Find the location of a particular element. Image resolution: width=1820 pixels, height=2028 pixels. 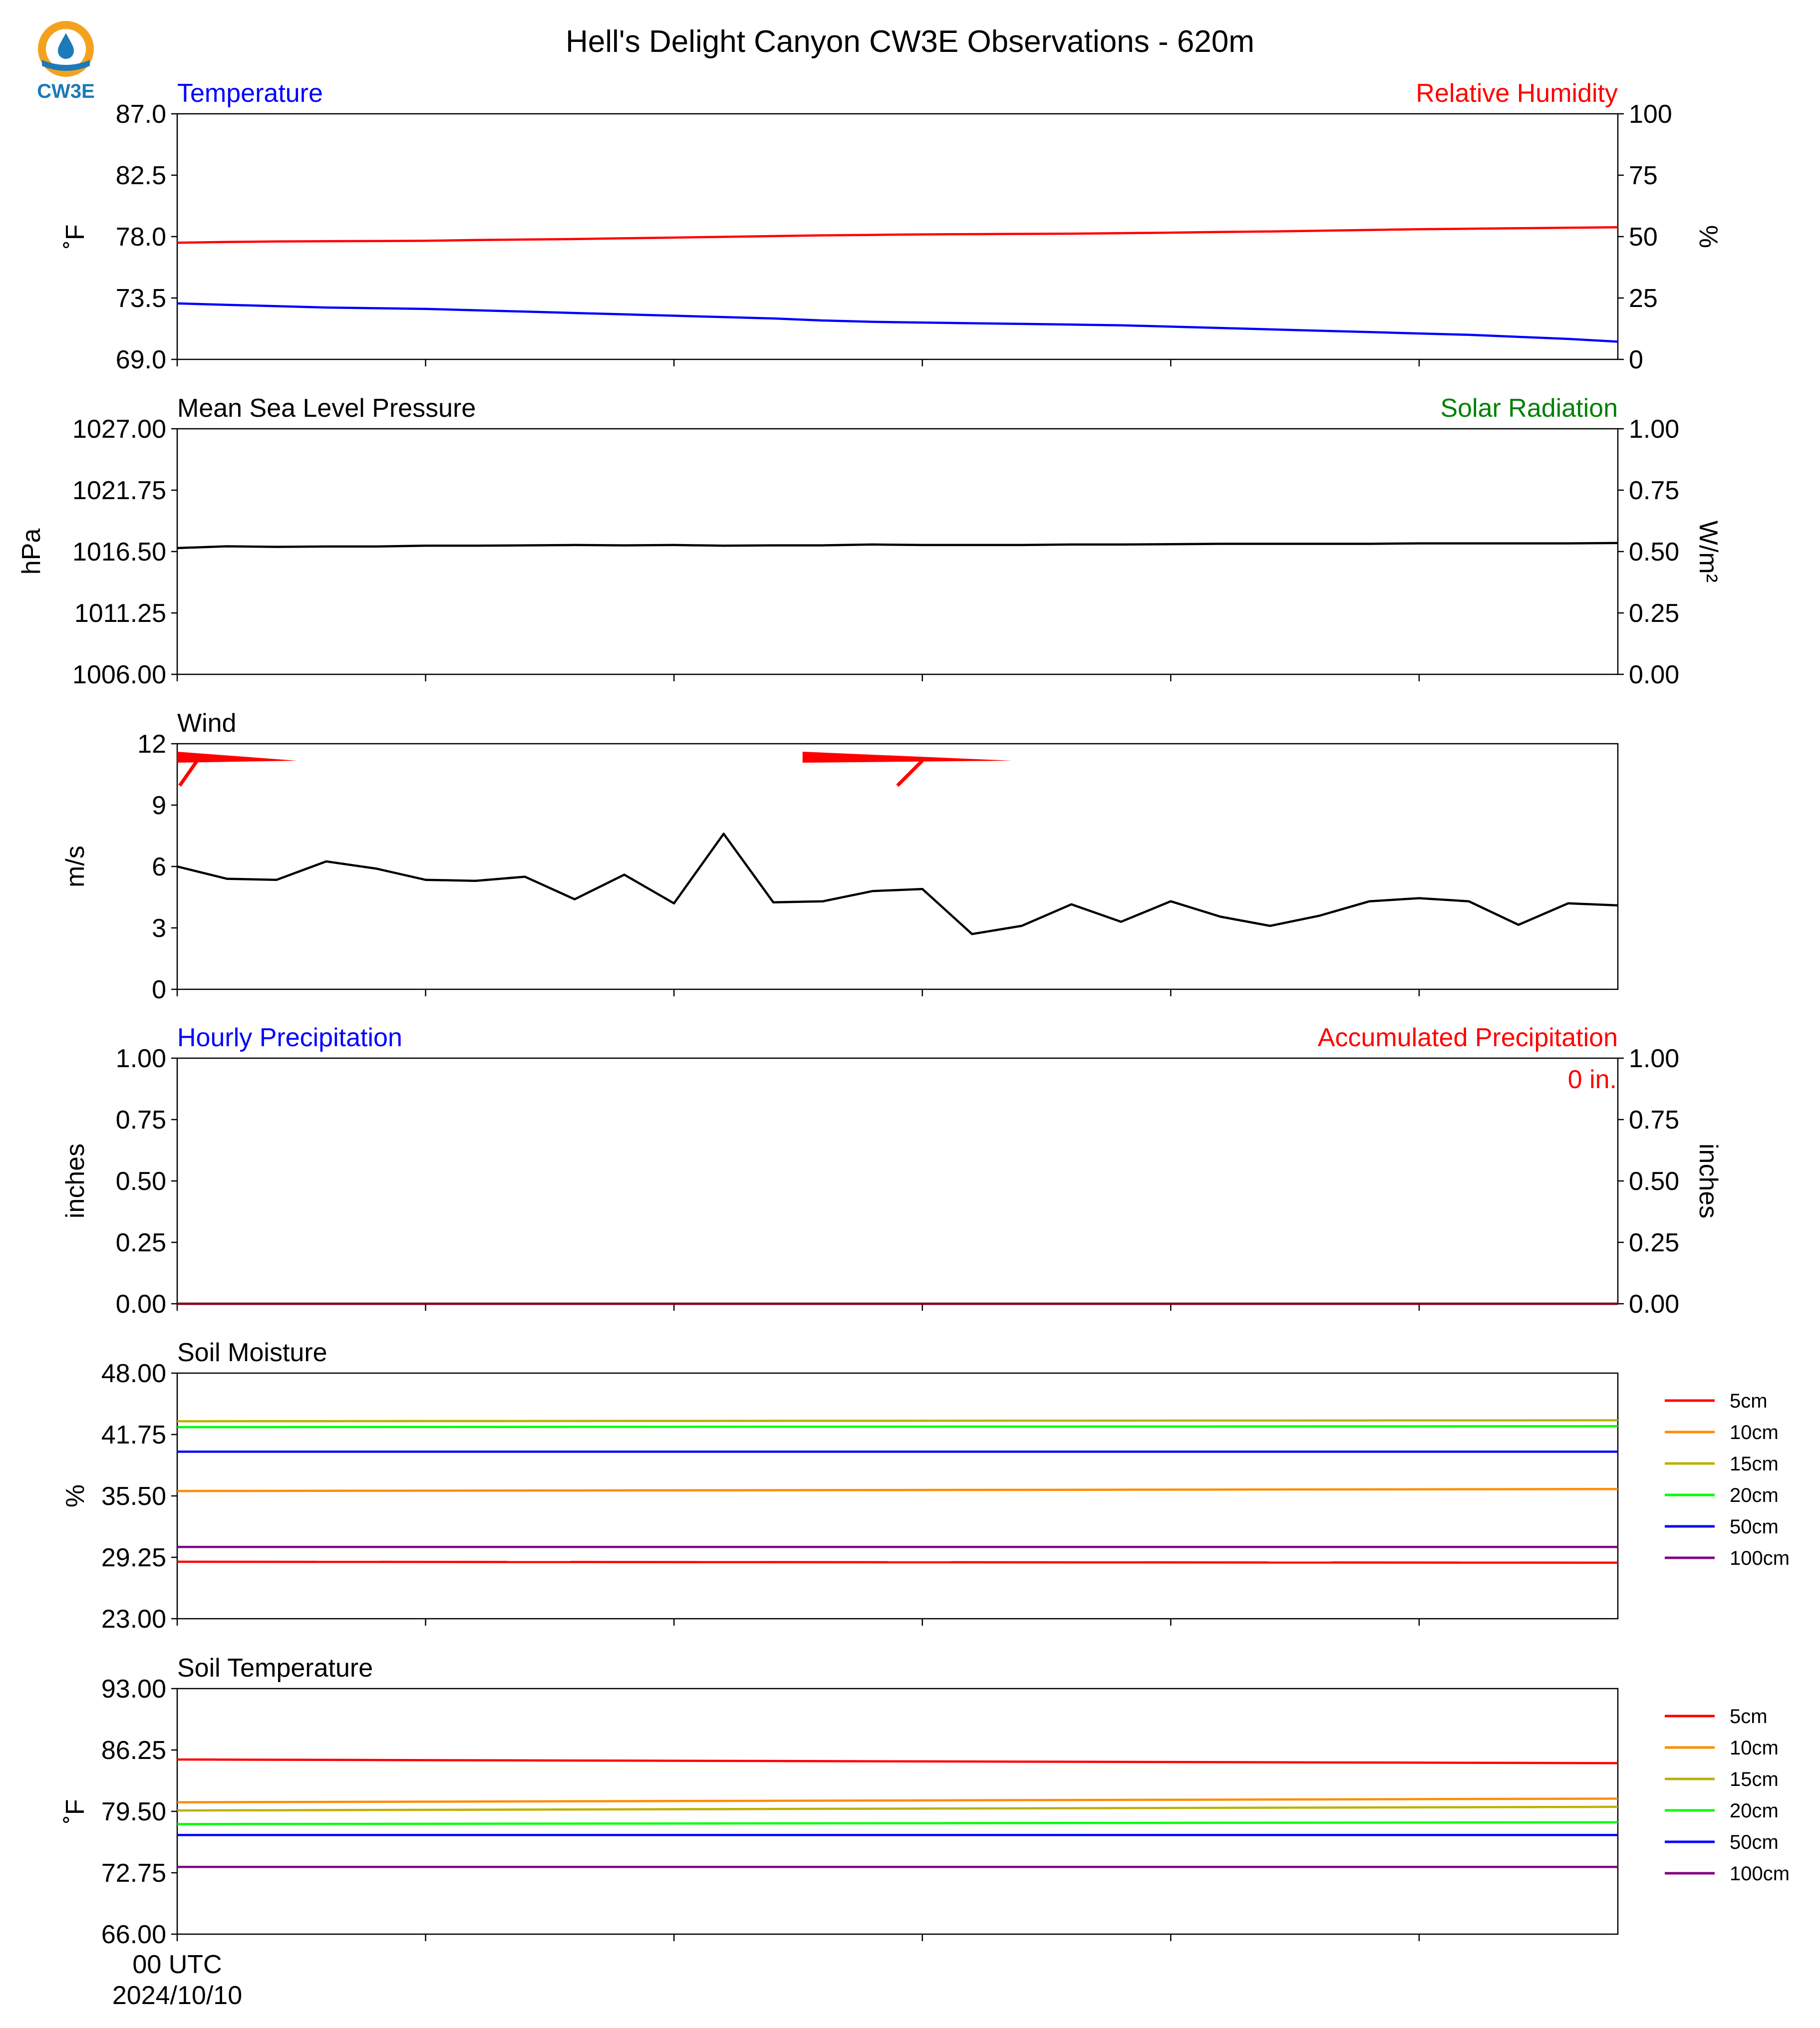

y-tick-label: 48.00 is located at coordinates (133, 1373).